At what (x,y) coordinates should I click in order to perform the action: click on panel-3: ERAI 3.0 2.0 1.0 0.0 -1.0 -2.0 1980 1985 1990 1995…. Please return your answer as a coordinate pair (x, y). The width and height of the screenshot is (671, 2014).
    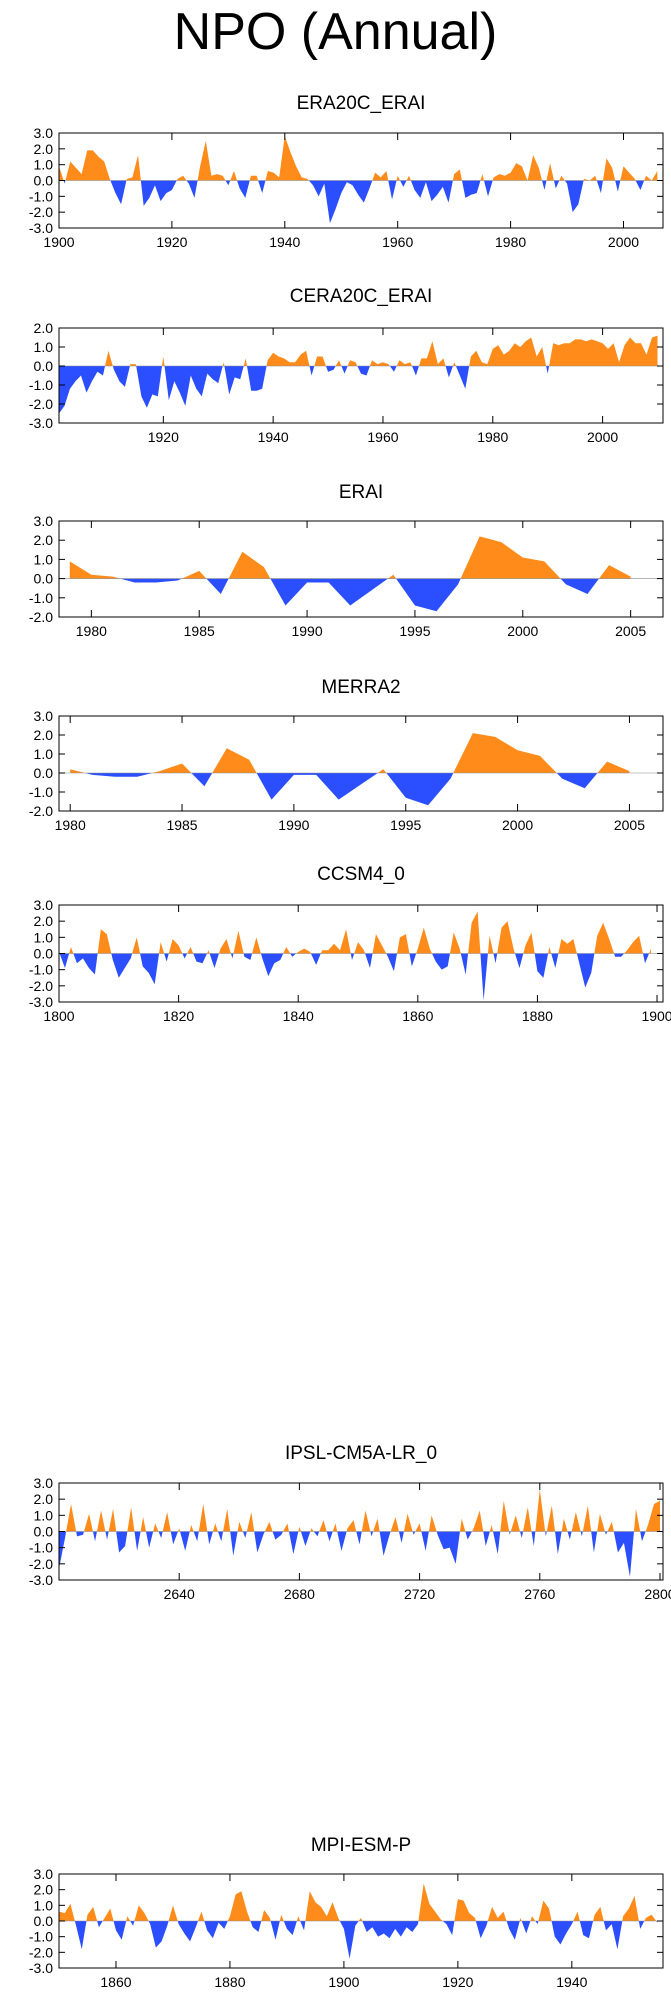
    Looking at the image, I should click on (346, 560).